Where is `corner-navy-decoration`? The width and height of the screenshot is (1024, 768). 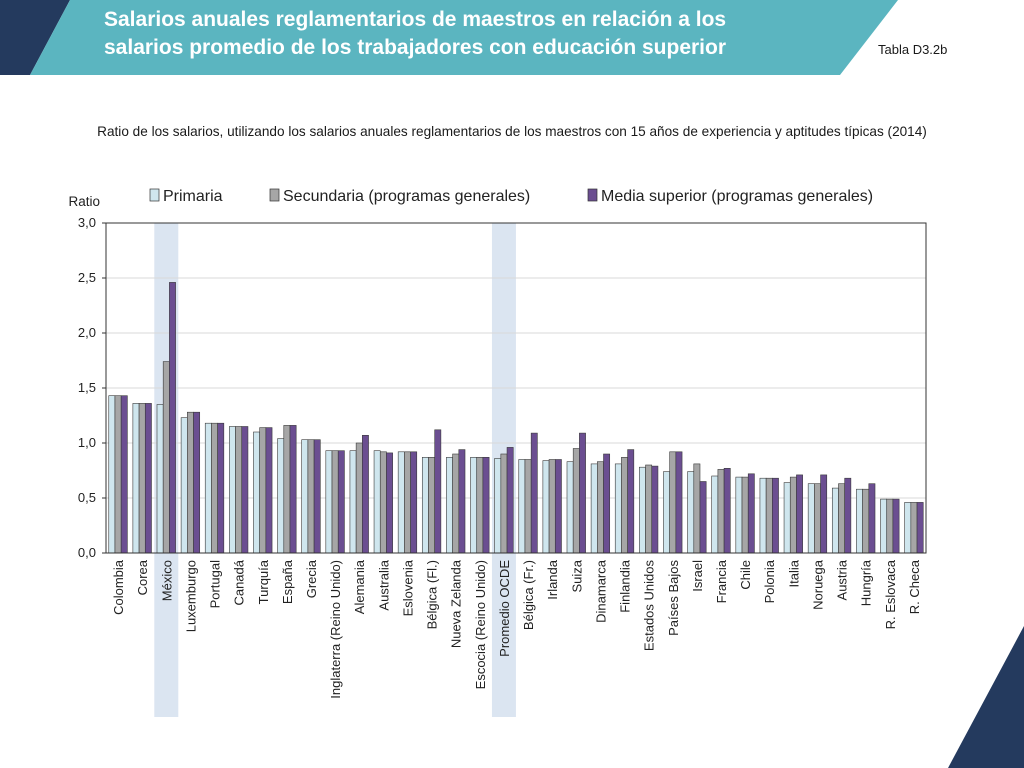 corner-navy-decoration is located at coordinates (986, 697).